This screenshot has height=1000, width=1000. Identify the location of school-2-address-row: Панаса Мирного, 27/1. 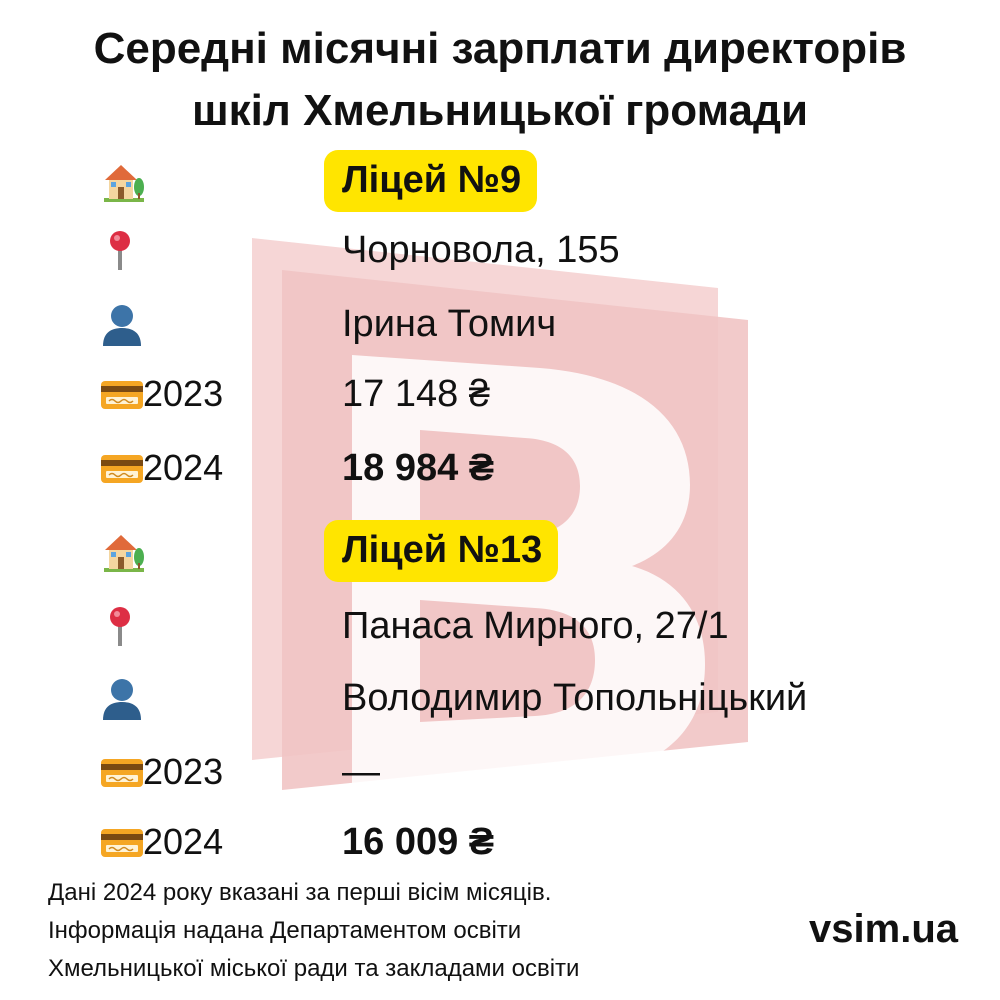
(500, 626).